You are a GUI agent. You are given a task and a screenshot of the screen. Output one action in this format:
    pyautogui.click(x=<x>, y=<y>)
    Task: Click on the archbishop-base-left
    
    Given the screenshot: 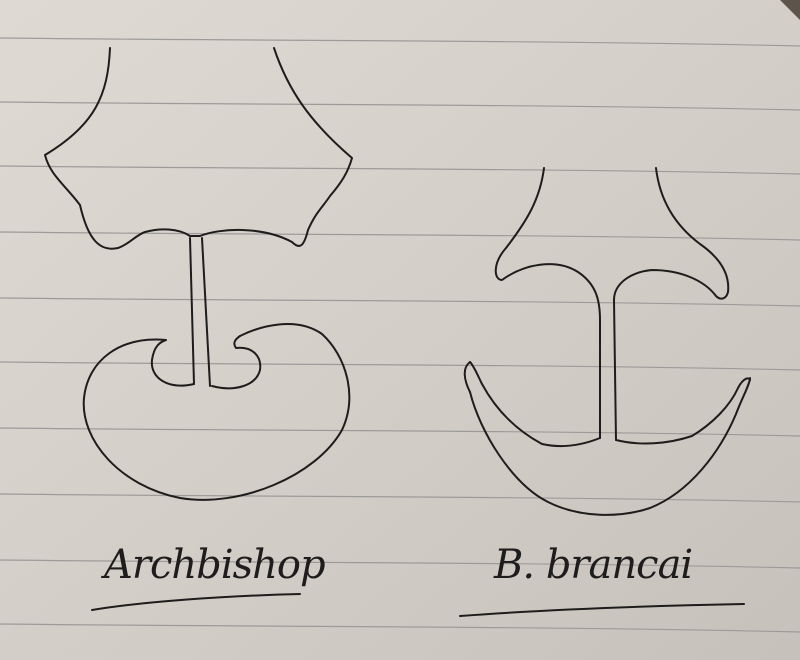 What is the action you would take?
    pyautogui.click(x=216, y=412)
    